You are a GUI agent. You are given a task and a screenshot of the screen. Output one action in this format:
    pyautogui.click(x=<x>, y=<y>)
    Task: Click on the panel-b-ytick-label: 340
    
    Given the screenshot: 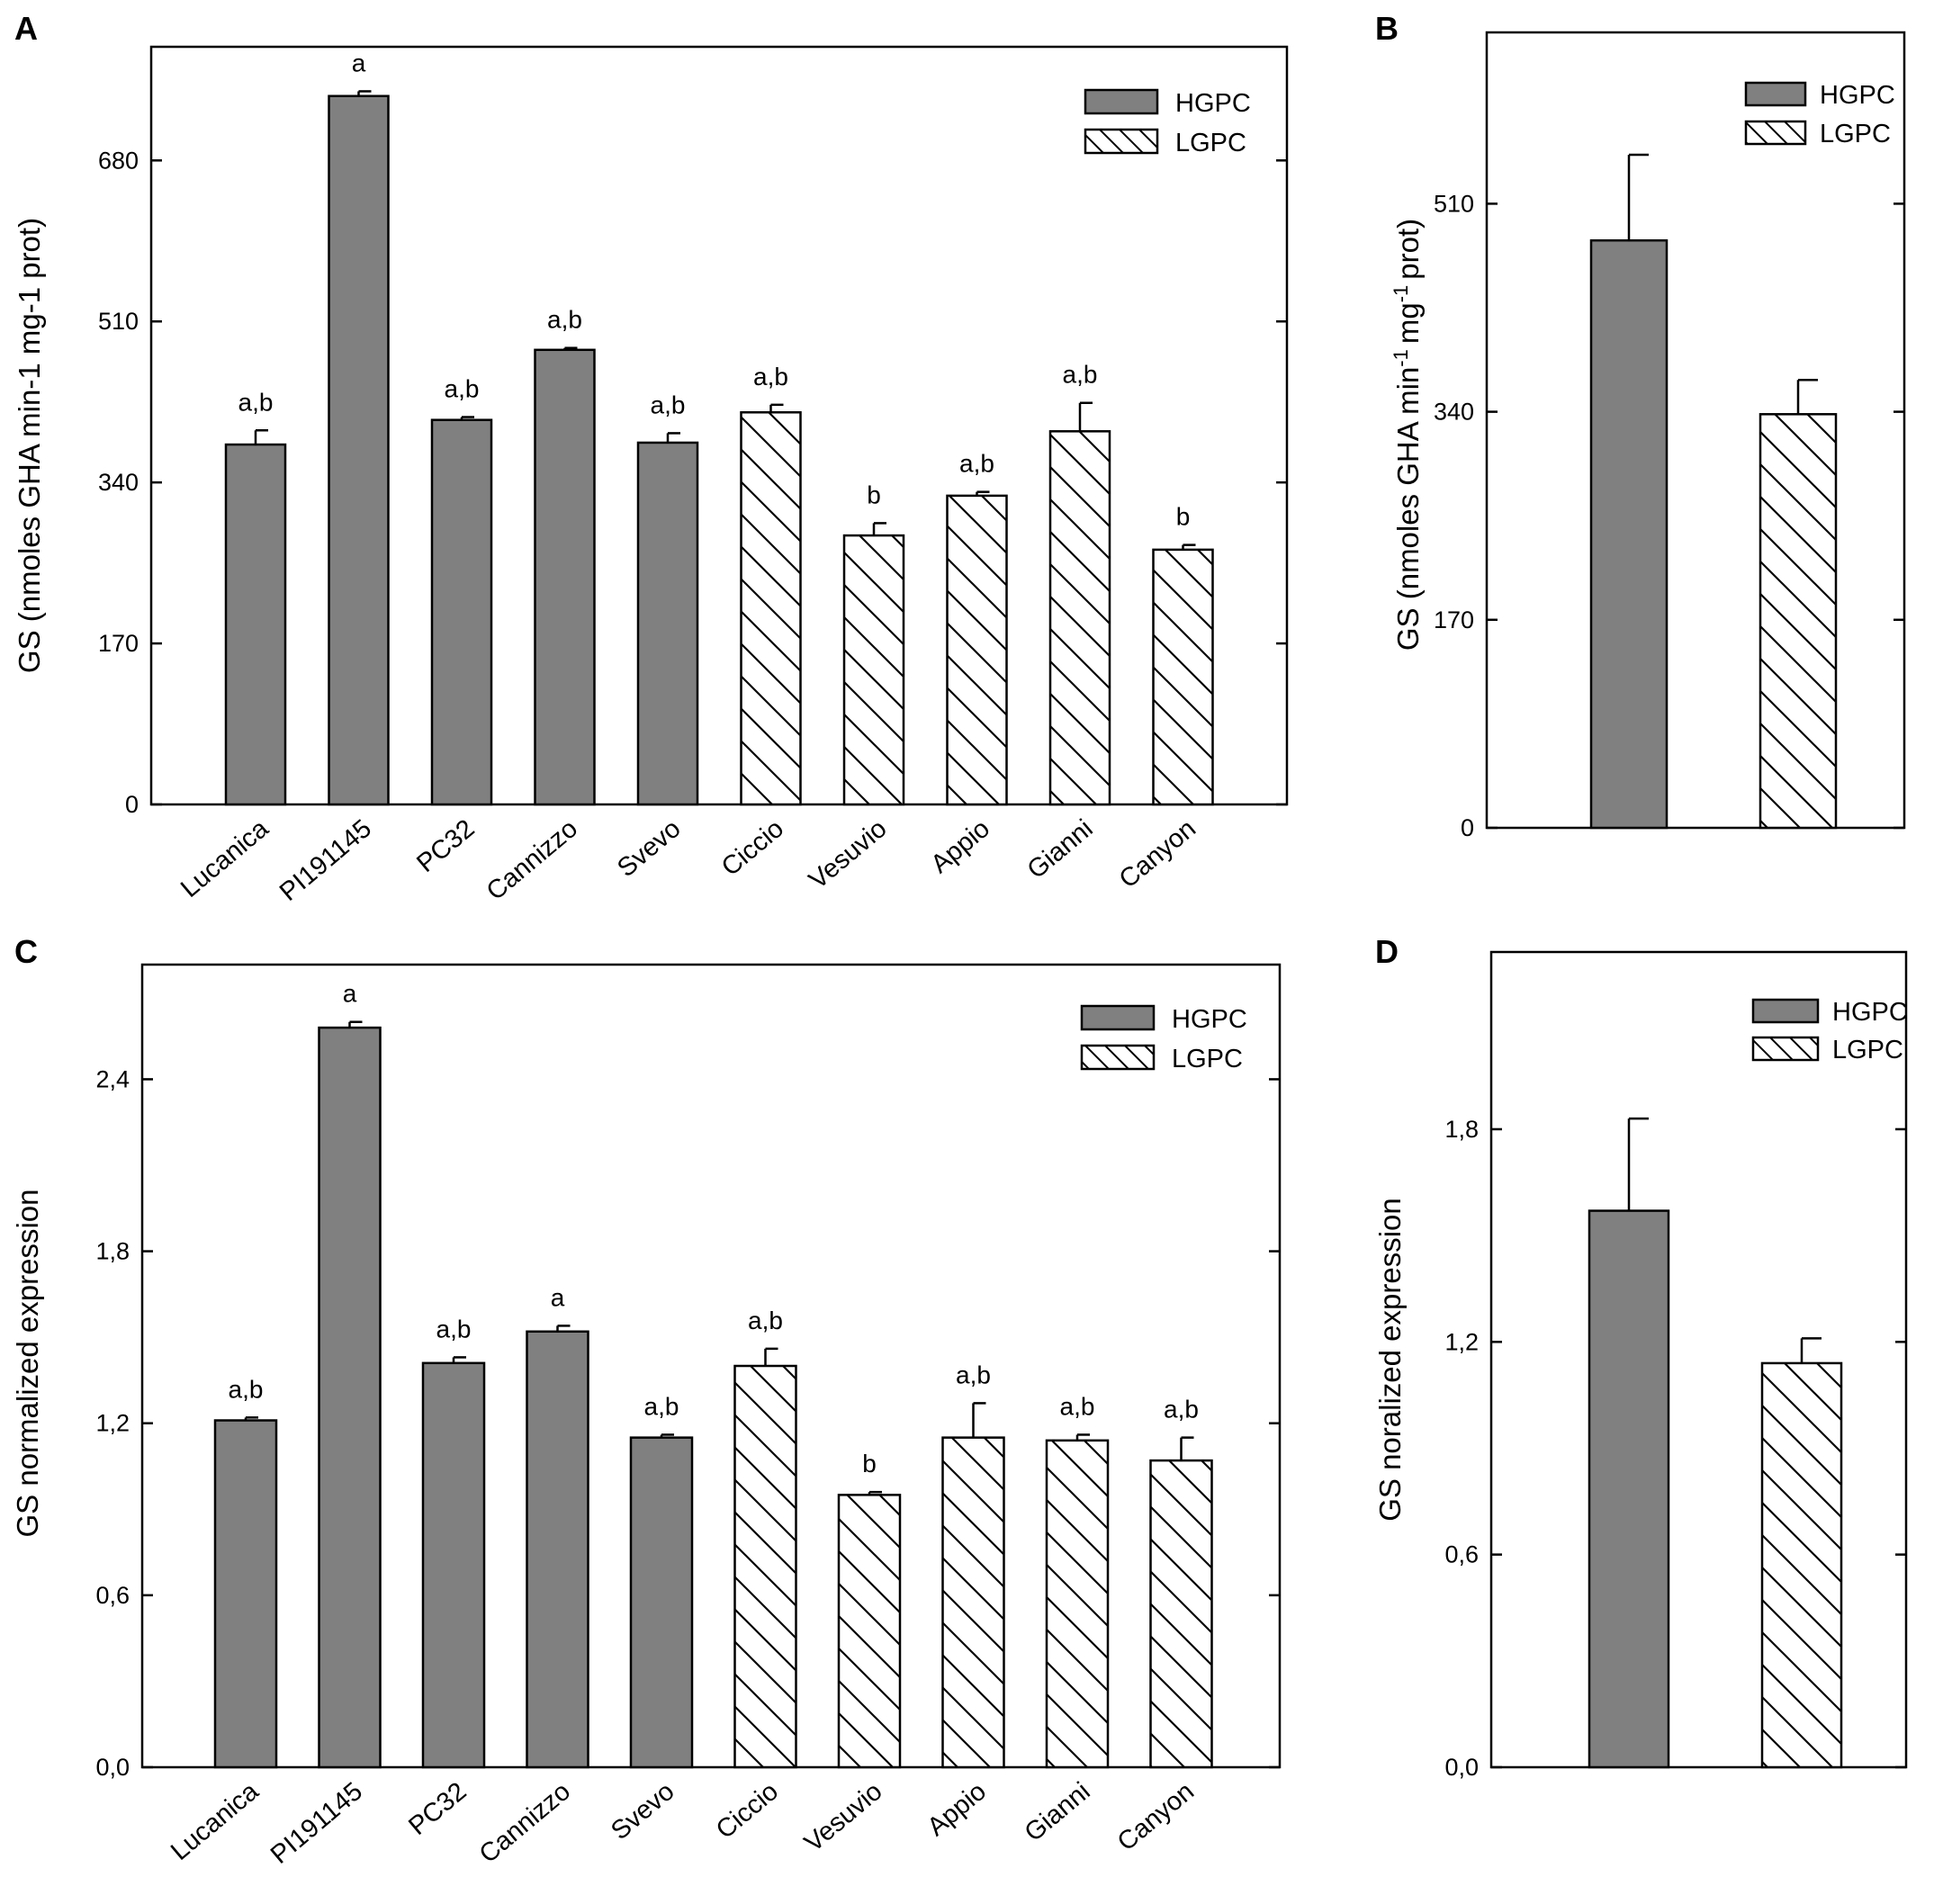 What is the action you would take?
    pyautogui.click(x=1454, y=413)
    